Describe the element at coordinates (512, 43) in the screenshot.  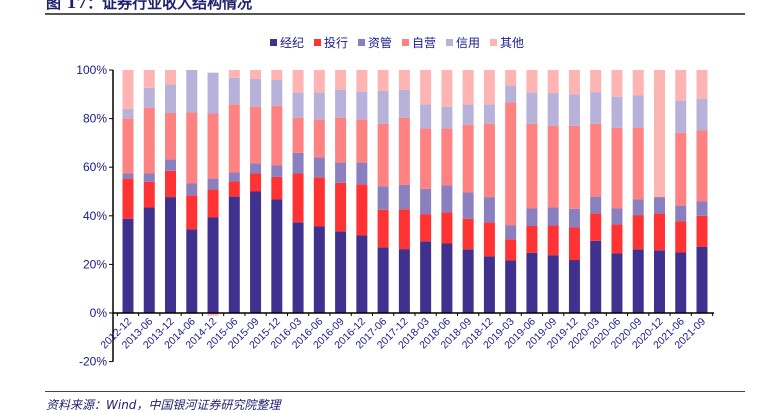
I see `legend-label: 其他` at that location.